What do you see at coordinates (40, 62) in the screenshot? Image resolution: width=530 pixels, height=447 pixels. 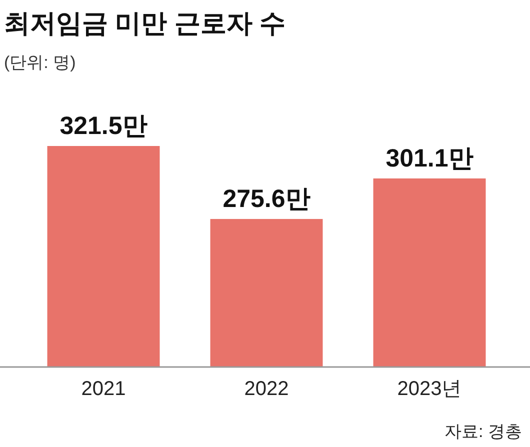 I see `chart-subtitle: (단위: 명)` at bounding box center [40, 62].